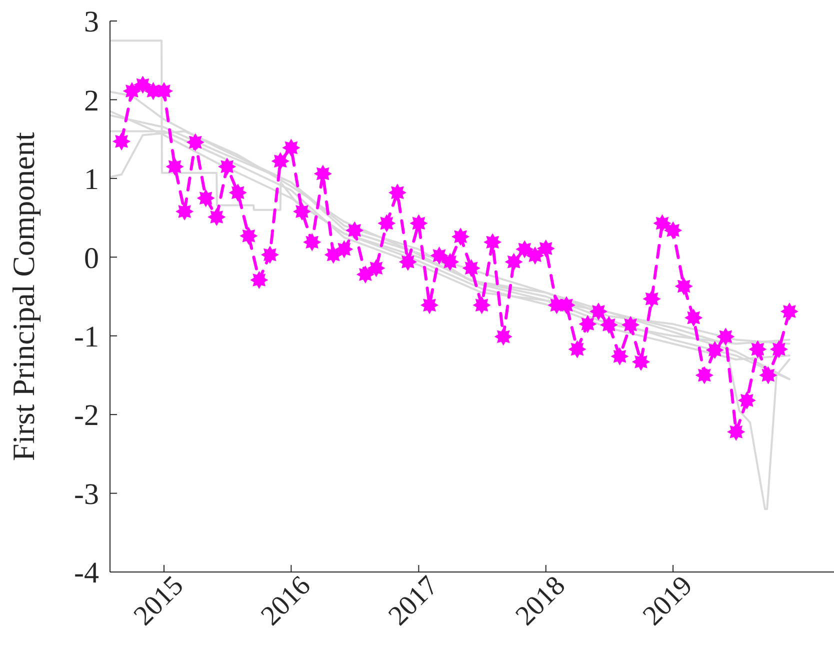  Describe the element at coordinates (91, 179) in the screenshot. I see `y-tick-label: 1` at that location.